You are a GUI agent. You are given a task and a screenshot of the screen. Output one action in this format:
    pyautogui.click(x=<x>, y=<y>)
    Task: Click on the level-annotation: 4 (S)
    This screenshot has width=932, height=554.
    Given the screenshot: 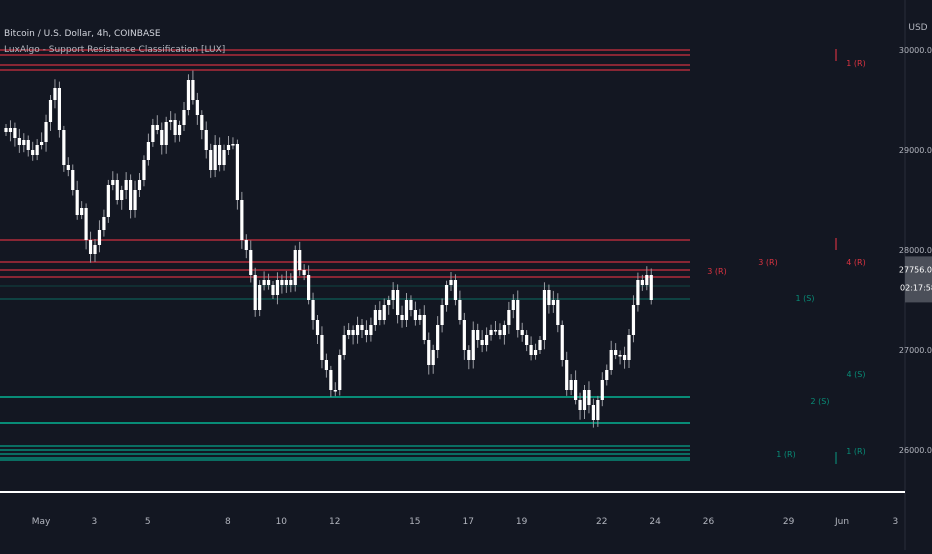 What is the action you would take?
    pyautogui.click(x=856, y=374)
    